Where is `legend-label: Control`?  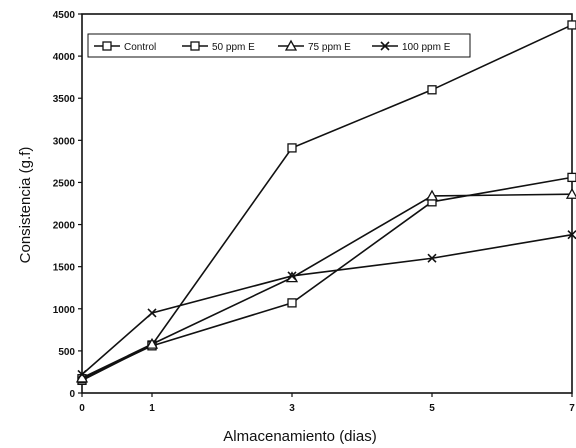
legend-label: Control is located at coordinates (140, 47).